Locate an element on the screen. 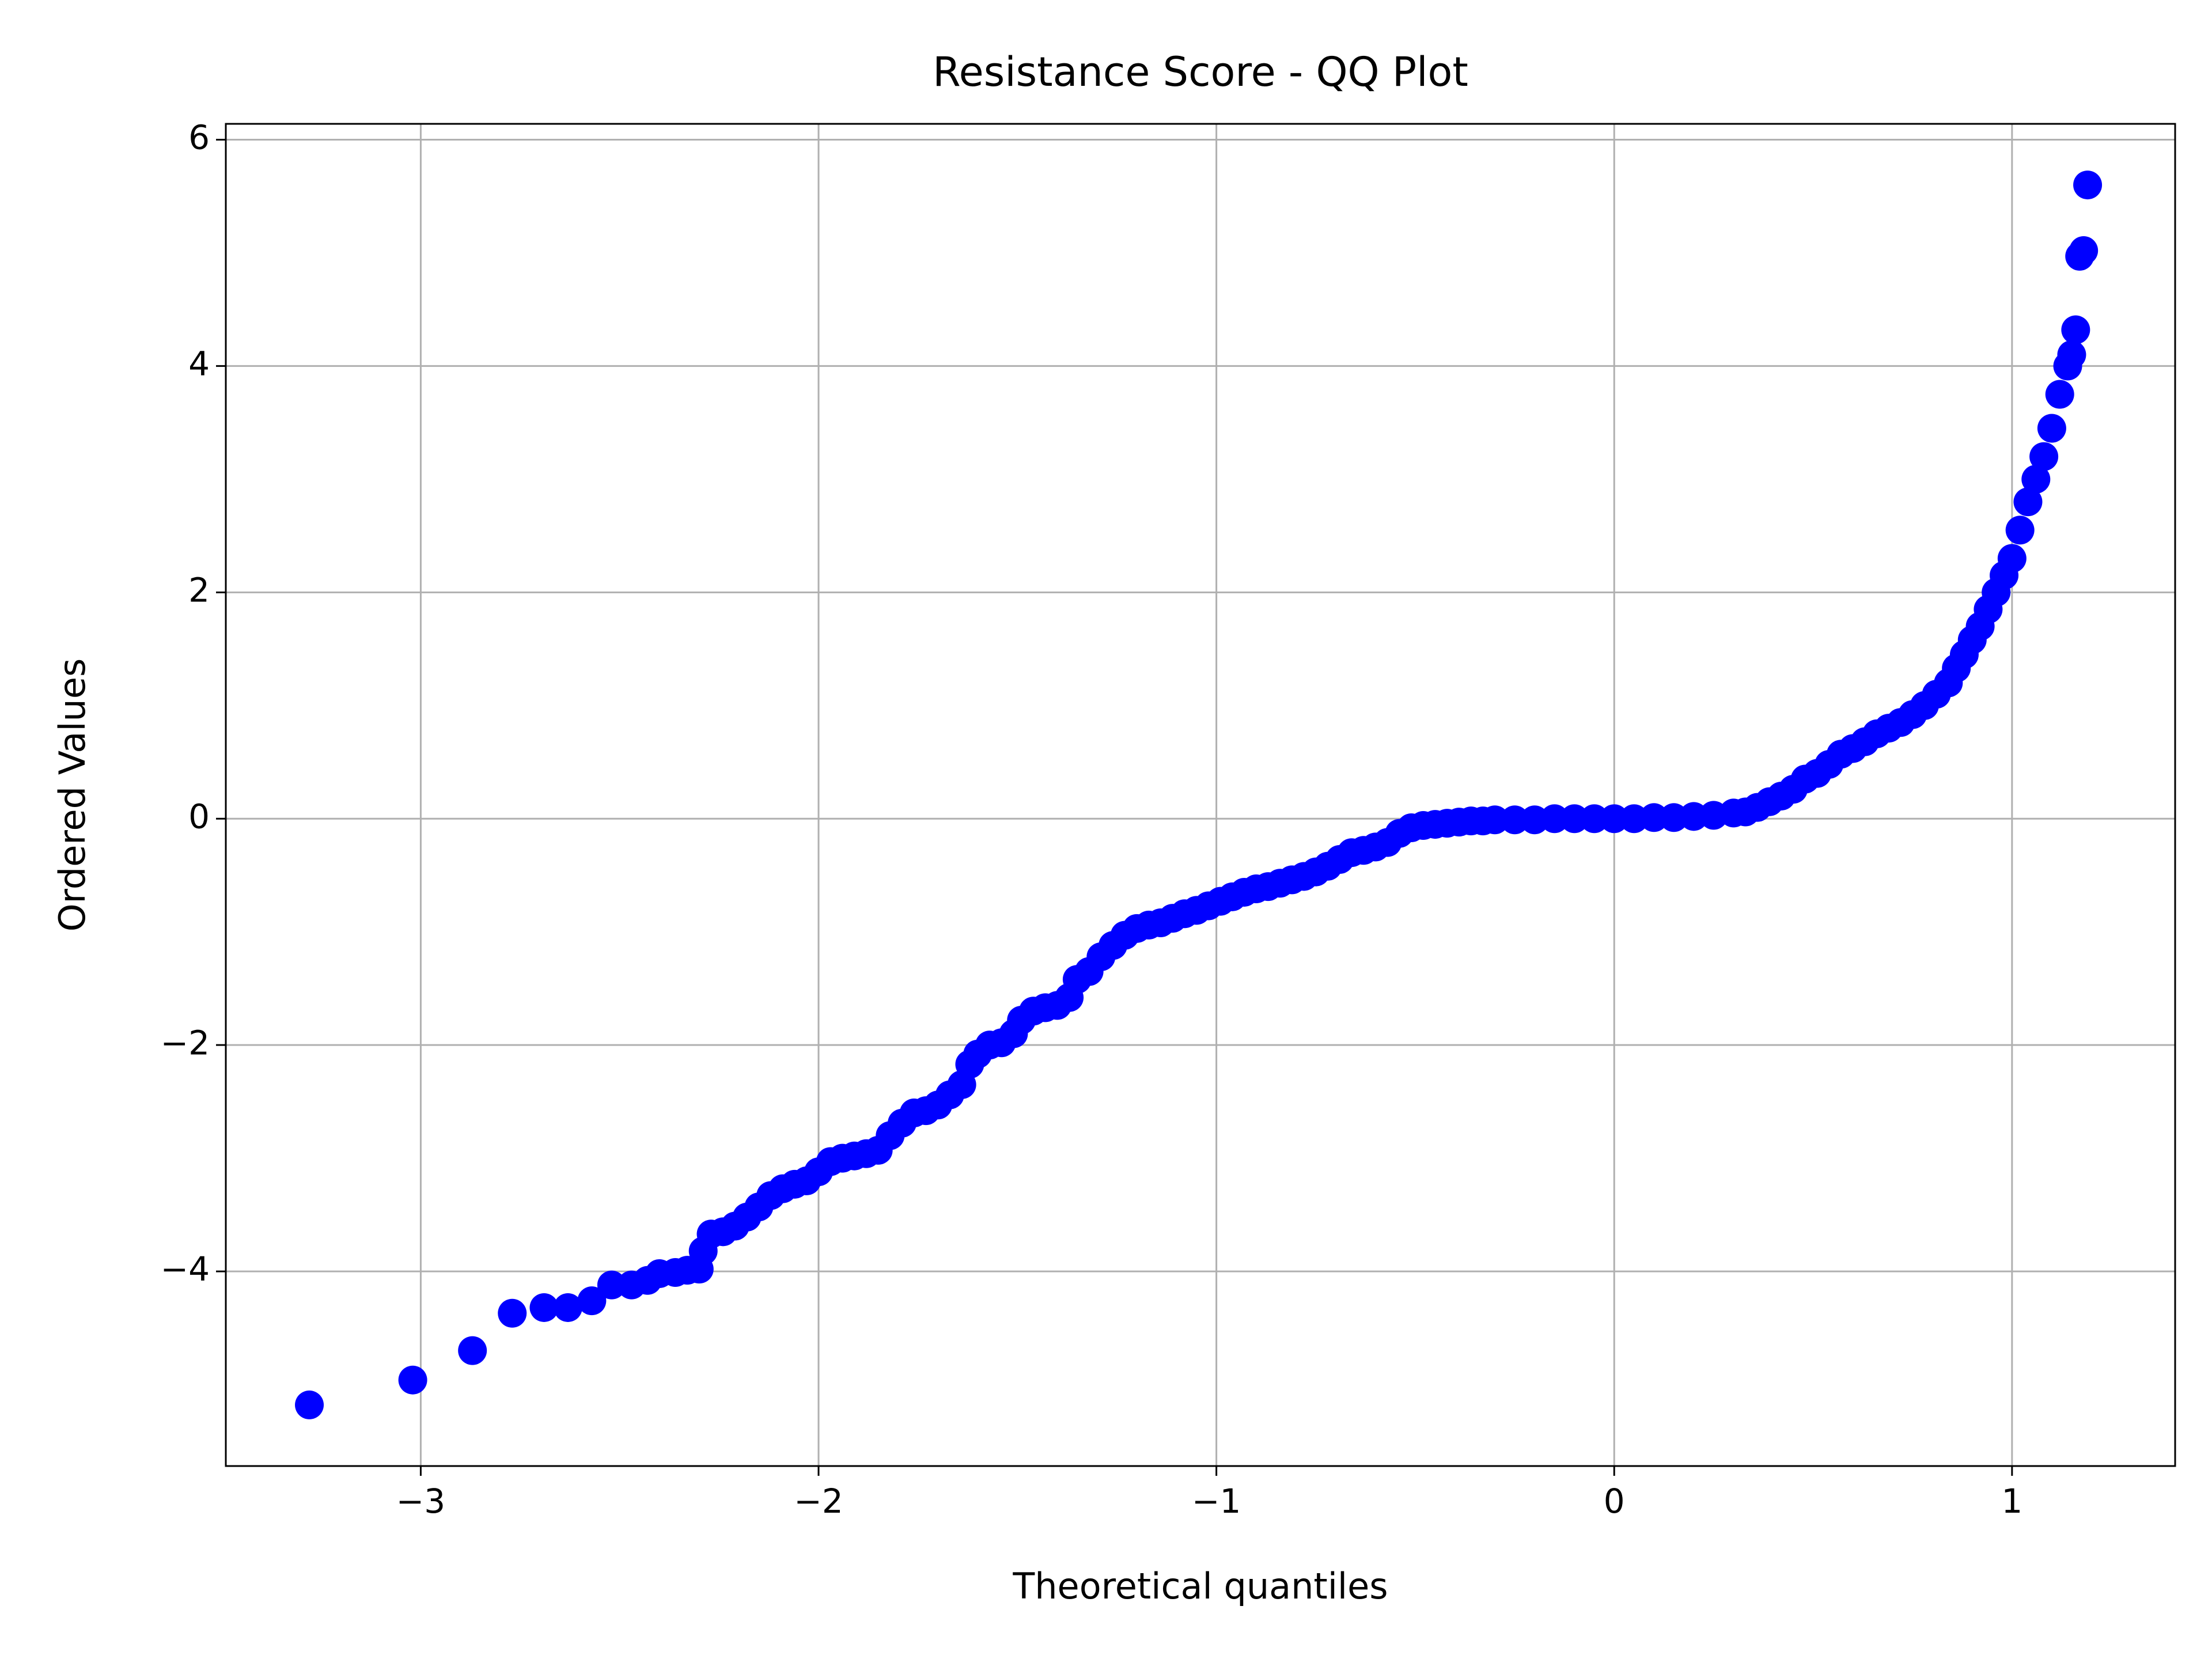 This screenshot has width=2212, height=1659. x-axis-label: Theoretical quantiles is located at coordinates (1200, 1586).